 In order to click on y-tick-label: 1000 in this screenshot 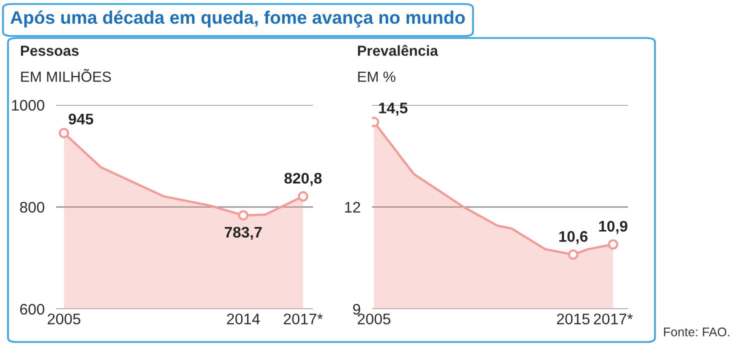, I will do `click(28, 105)`.